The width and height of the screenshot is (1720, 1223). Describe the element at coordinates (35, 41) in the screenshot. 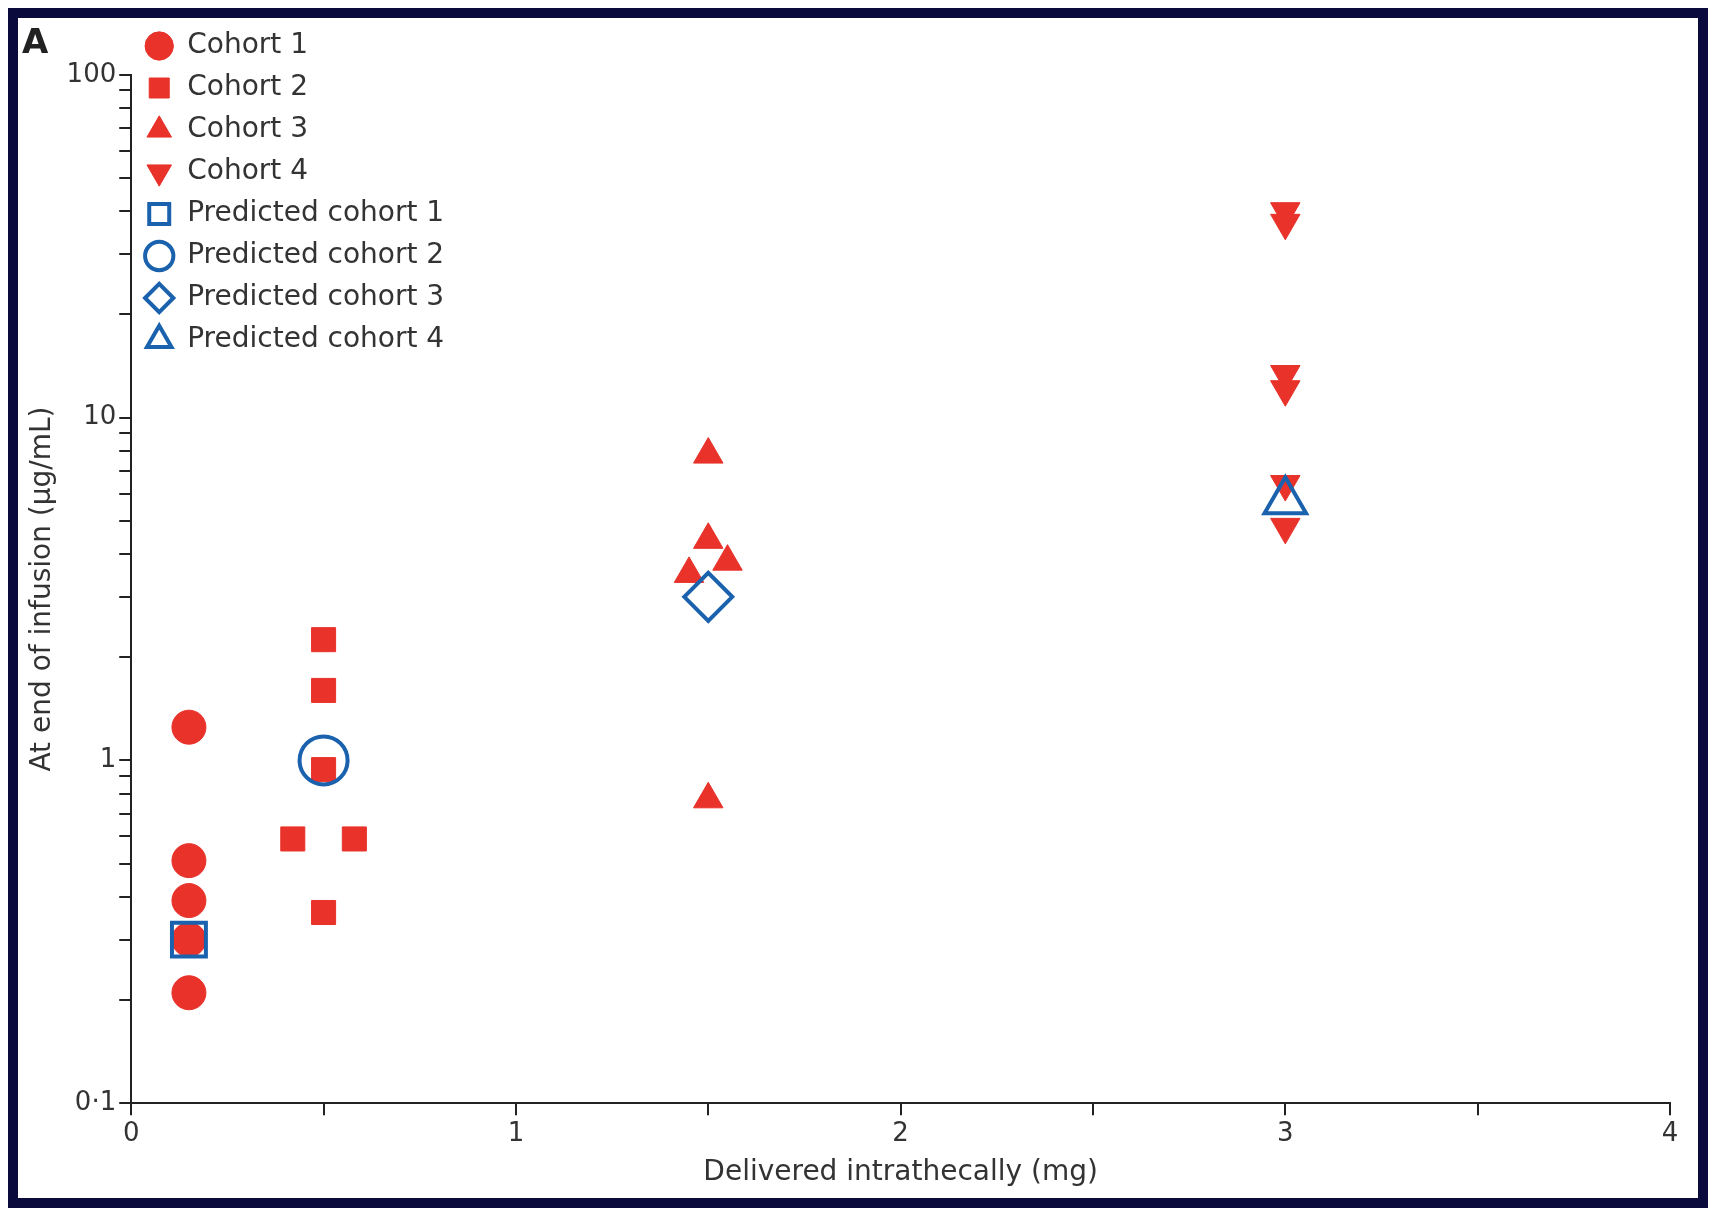

I see `chart-title: A` at that location.